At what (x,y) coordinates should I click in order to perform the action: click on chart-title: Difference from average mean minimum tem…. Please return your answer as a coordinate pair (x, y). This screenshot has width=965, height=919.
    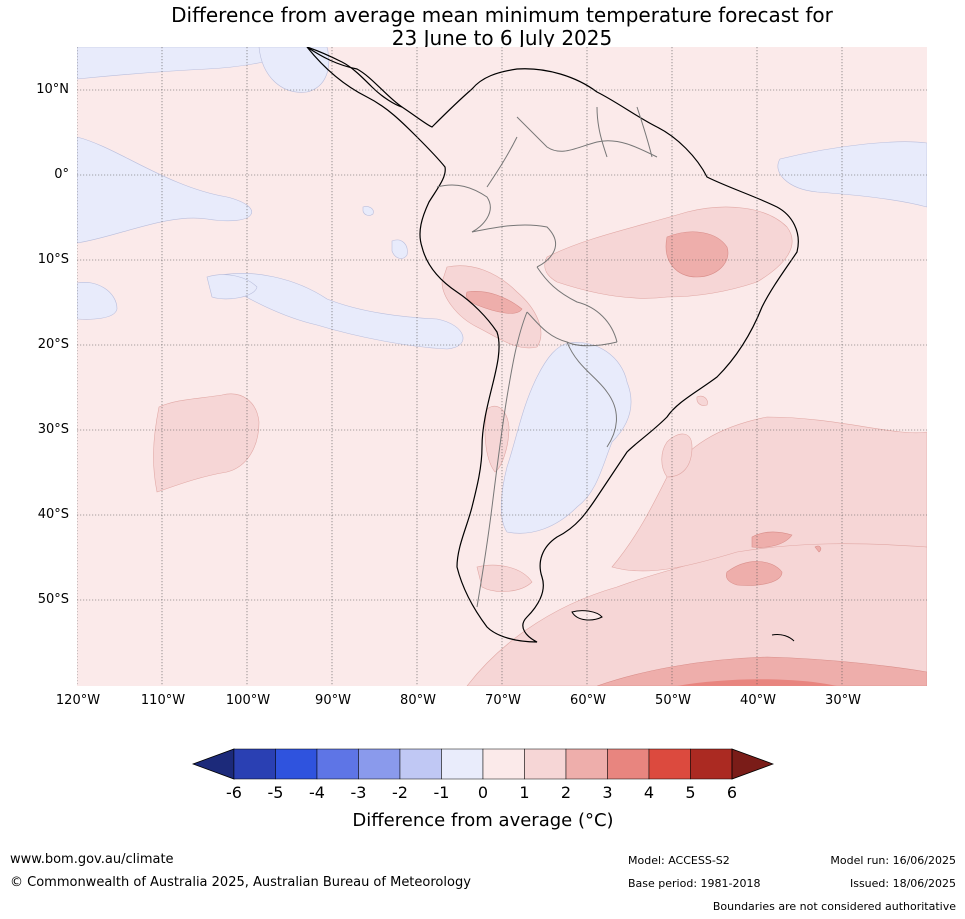
    Looking at the image, I should click on (502, 27).